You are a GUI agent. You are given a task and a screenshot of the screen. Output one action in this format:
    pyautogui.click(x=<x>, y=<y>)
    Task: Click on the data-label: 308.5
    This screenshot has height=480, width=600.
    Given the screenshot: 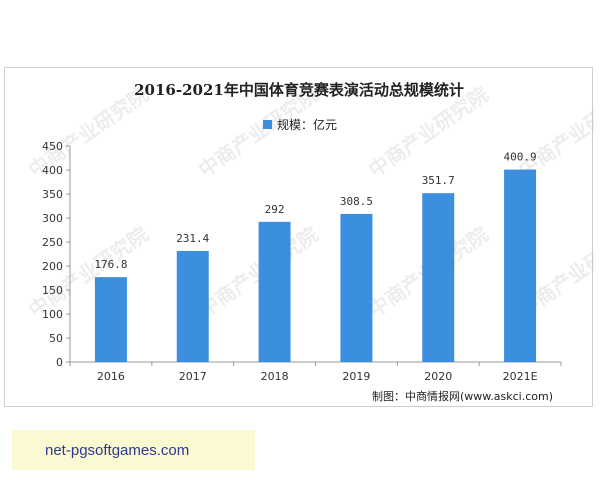 What is the action you would take?
    pyautogui.click(x=356, y=201)
    